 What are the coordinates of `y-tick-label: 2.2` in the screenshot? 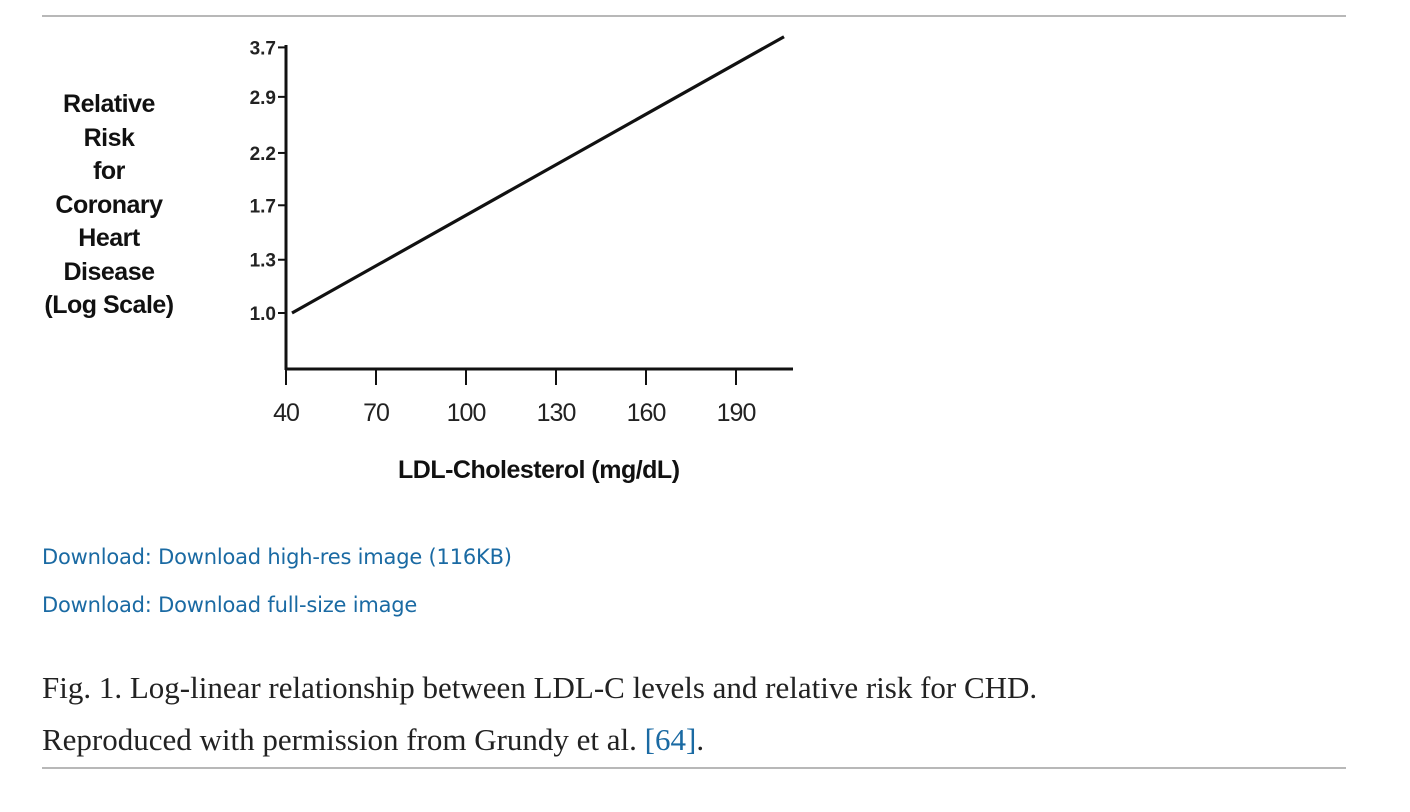 It's located at (263, 154).